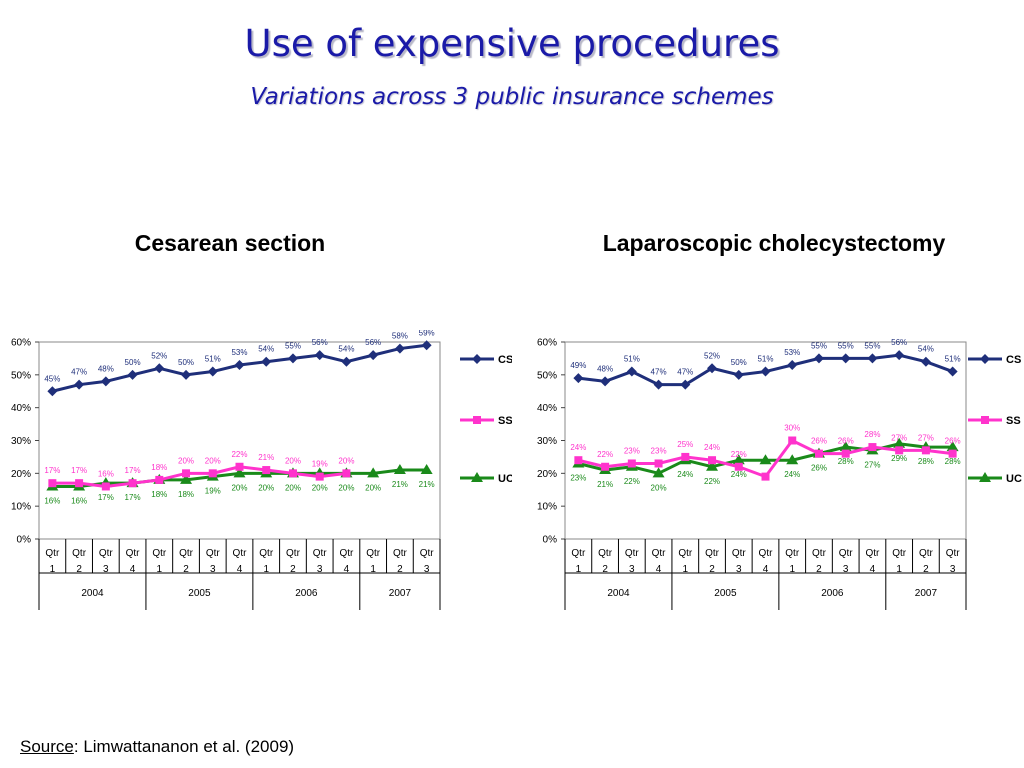 The height and width of the screenshot is (768, 1024). I want to click on data-label-cs: 58%, so click(400, 336).